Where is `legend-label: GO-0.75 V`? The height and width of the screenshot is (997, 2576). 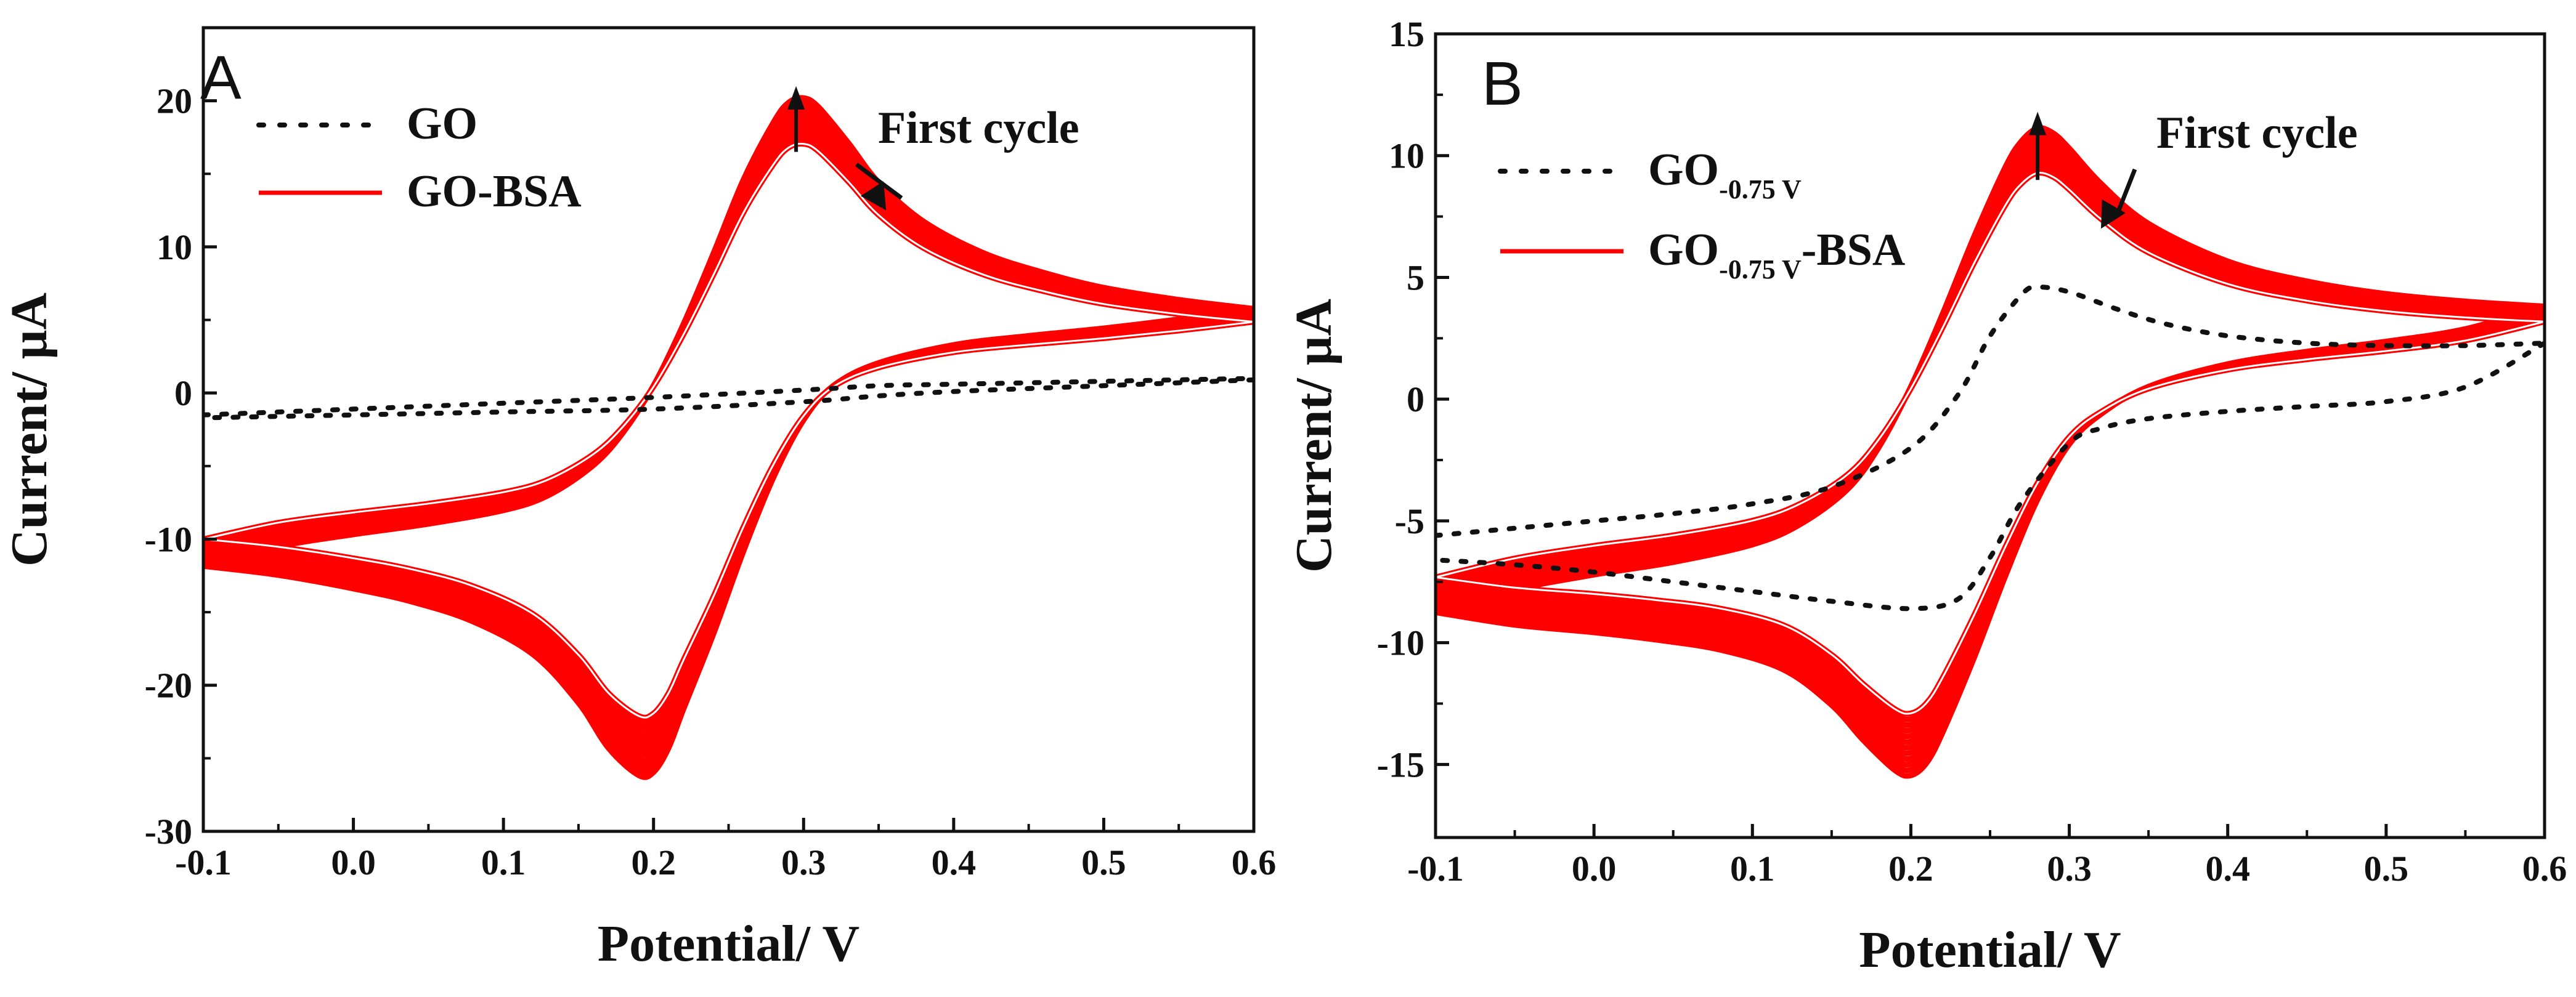
legend-label: GO-0.75 V is located at coordinates (1725, 174).